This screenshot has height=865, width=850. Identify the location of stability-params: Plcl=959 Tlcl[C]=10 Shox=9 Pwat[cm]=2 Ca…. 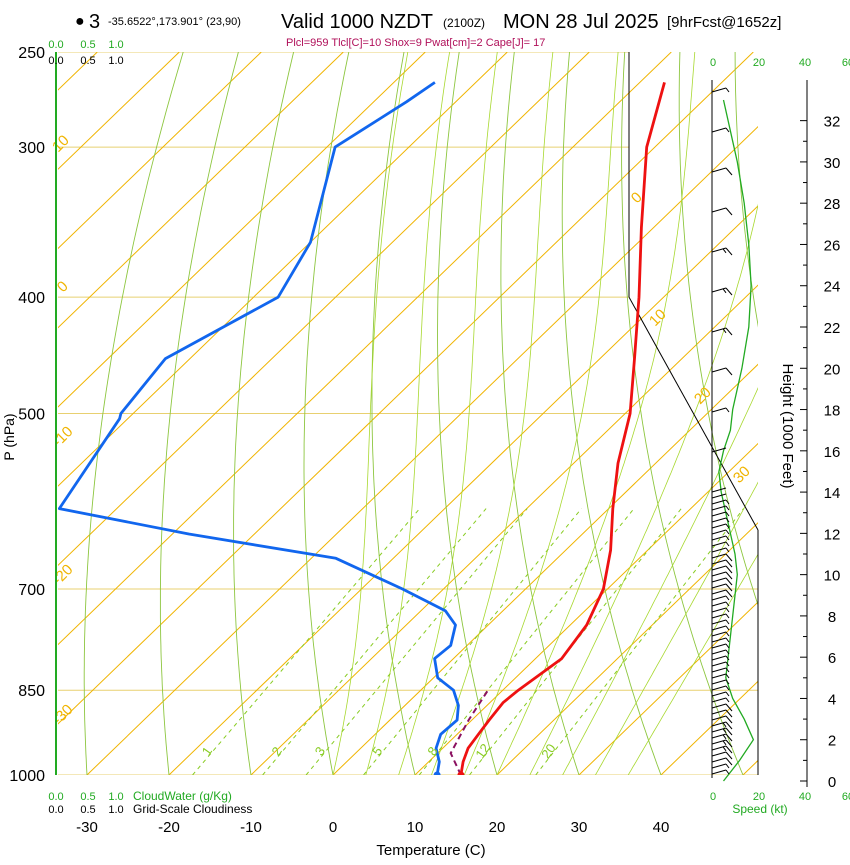
(416, 43).